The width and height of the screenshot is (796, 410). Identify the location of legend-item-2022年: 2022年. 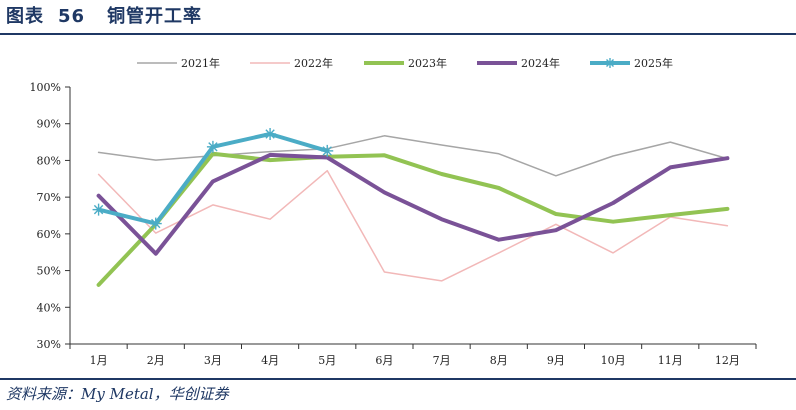
(291, 63).